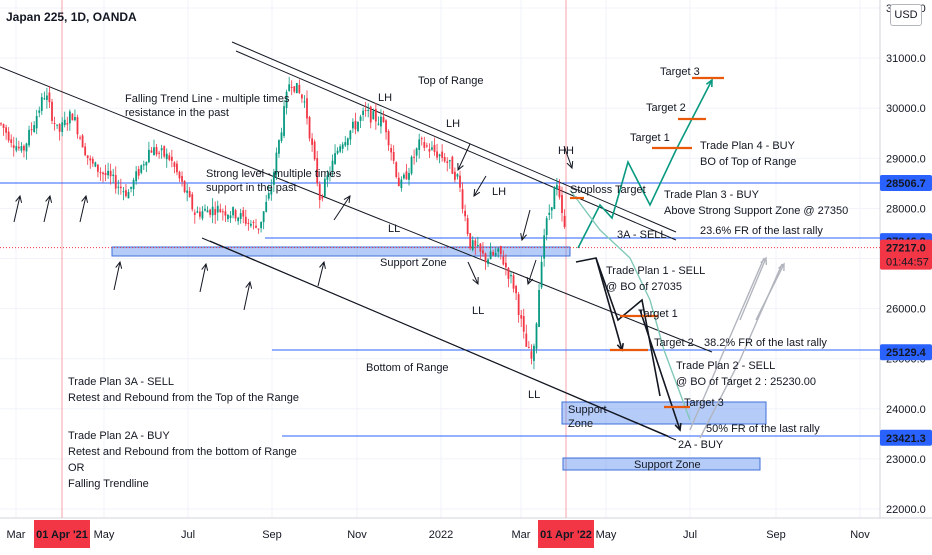 Image resolution: width=932 pixels, height=555 pixels. I want to click on ll-arrow-2-shaft, so click(532, 272).